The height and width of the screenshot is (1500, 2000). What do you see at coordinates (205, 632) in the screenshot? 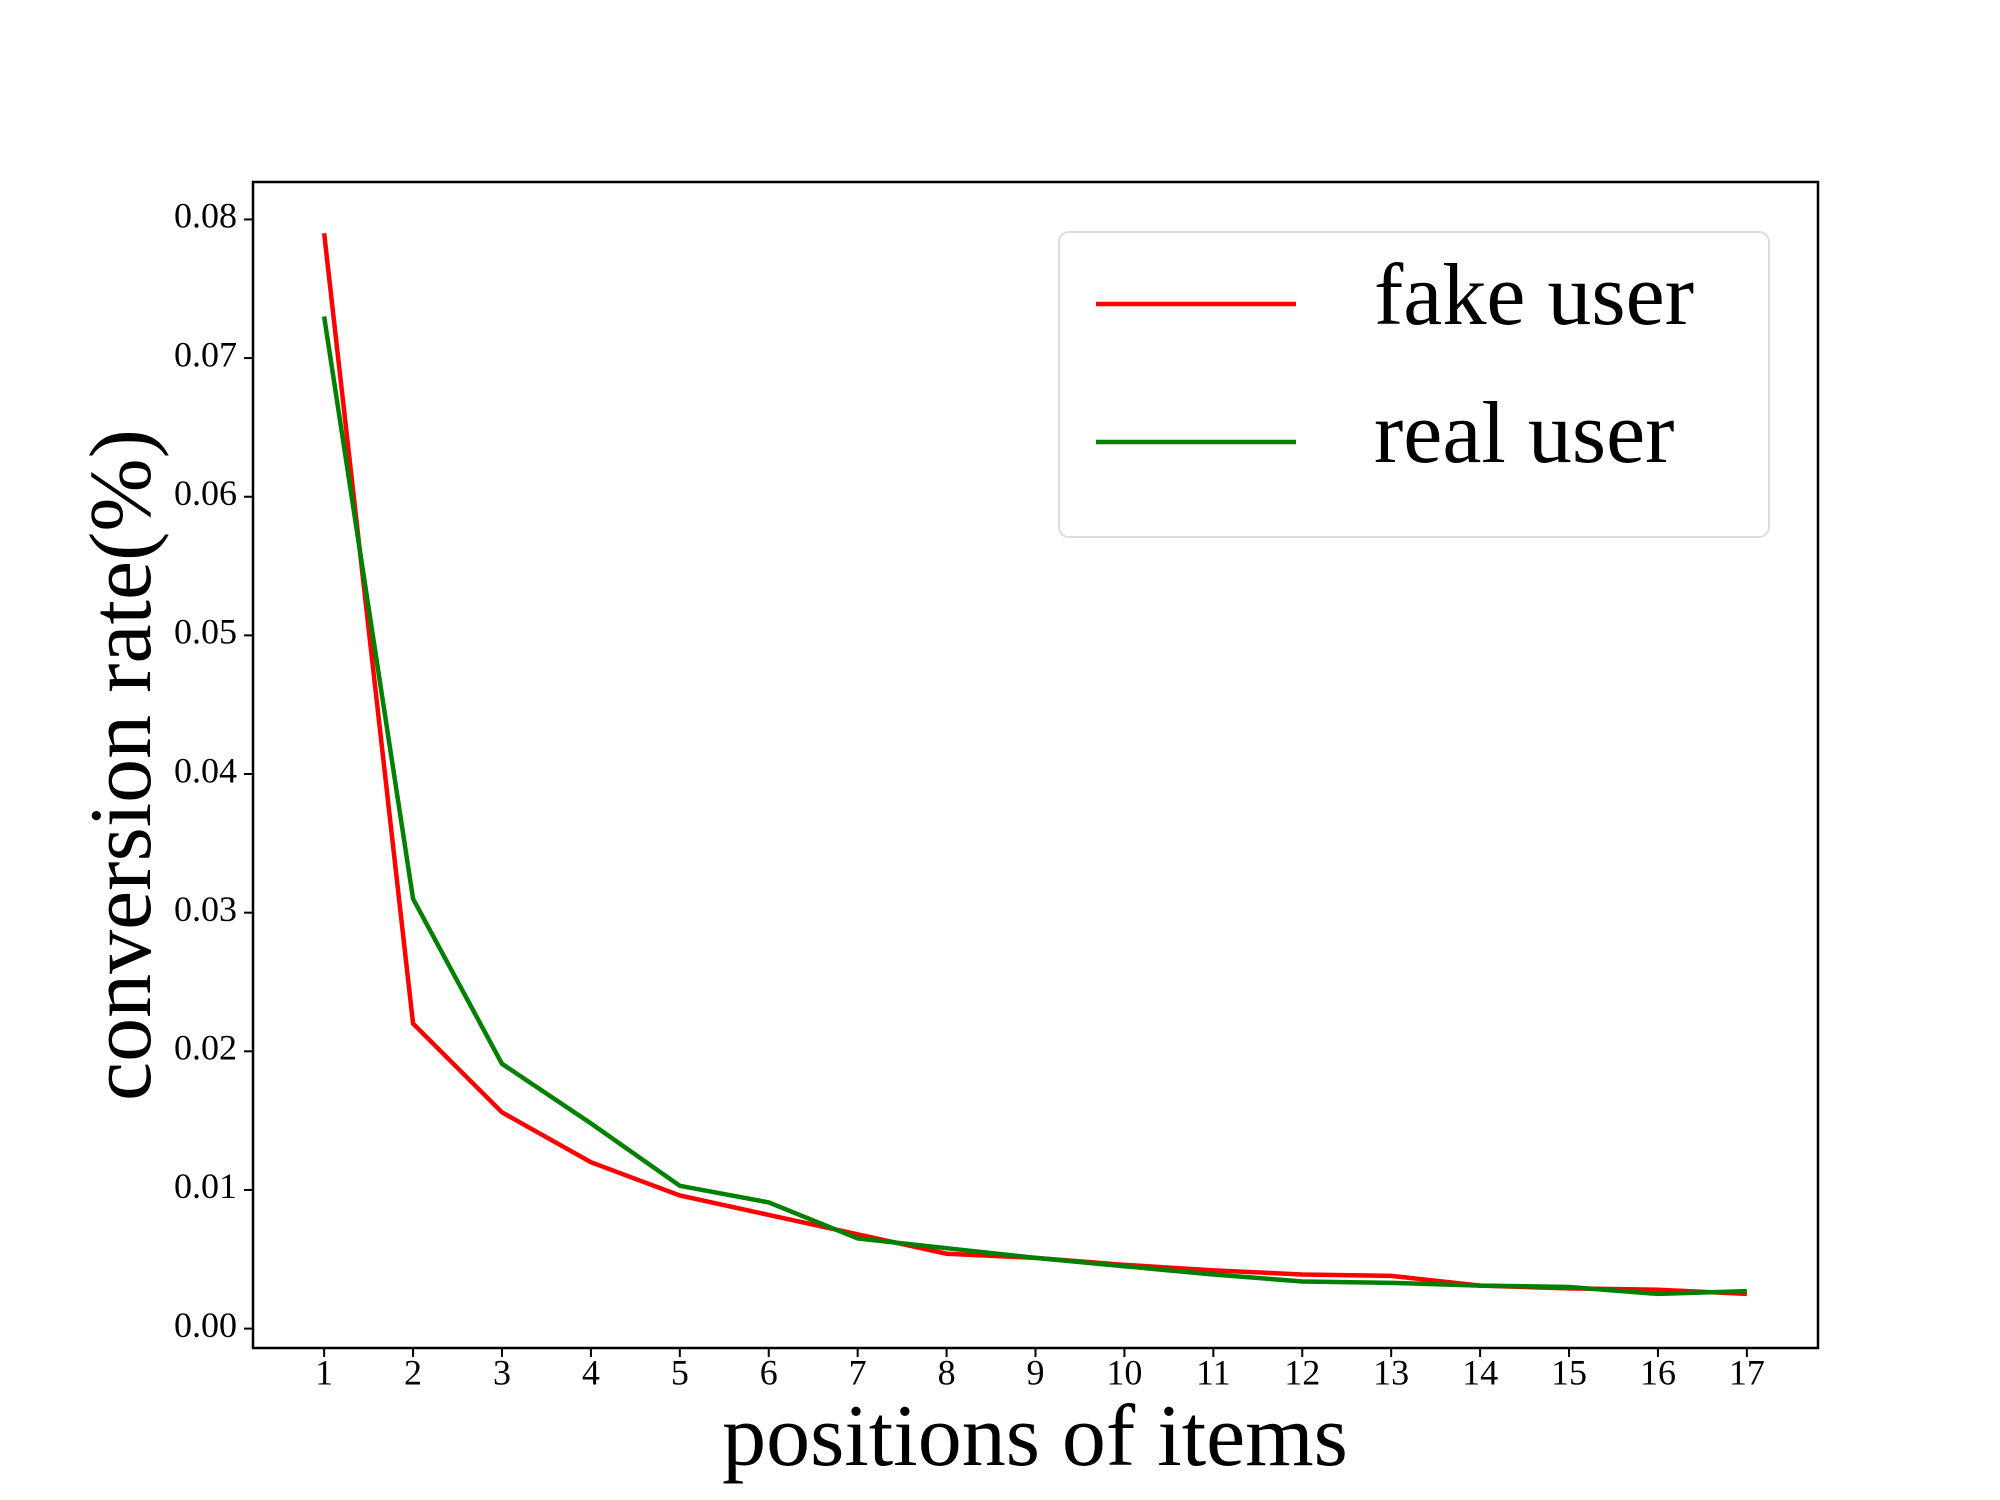
I see `y-tick-label: 0.05` at bounding box center [205, 632].